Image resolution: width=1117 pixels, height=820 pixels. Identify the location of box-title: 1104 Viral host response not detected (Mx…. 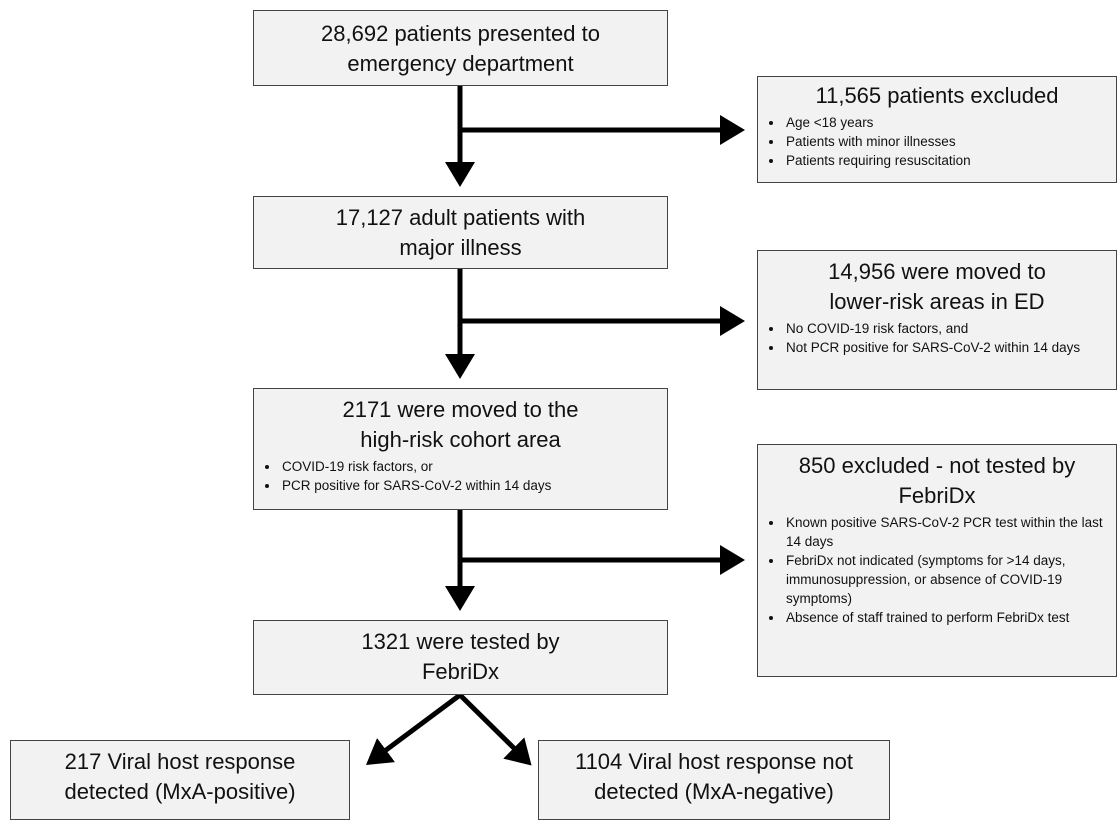
(714, 777).